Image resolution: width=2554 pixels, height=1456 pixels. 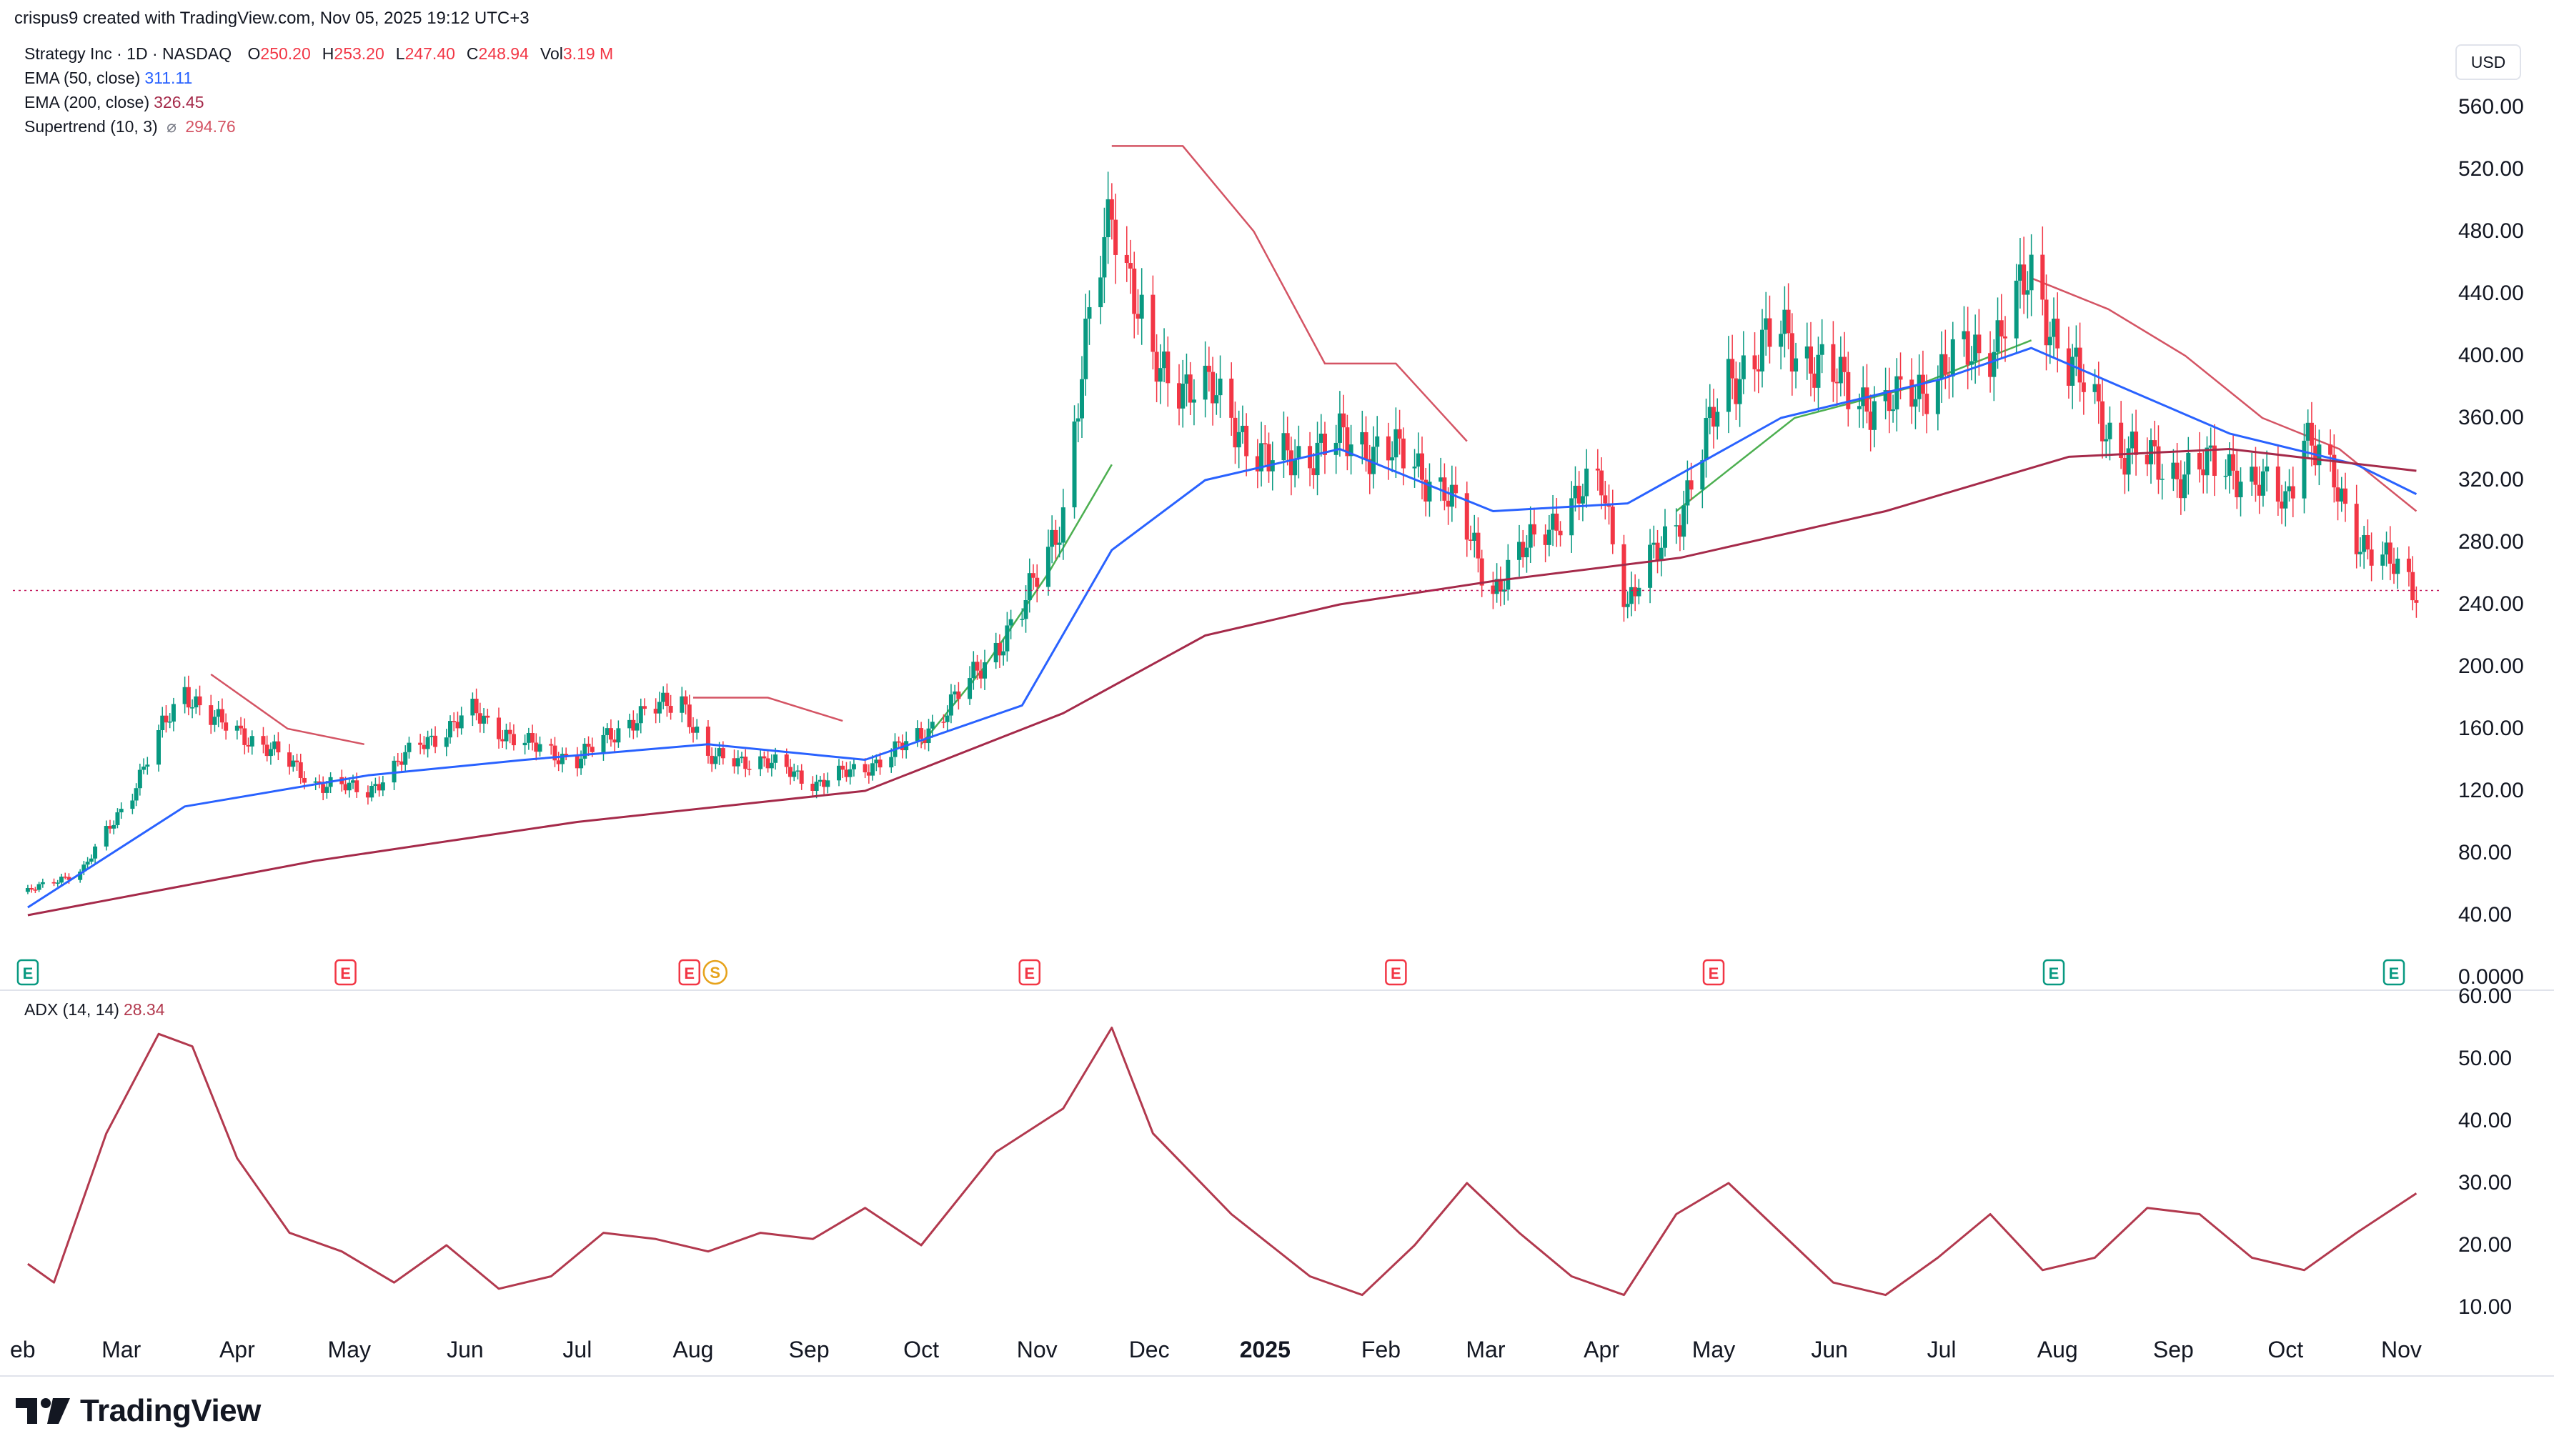 I want to click on time-tick-label: Jun, so click(x=1829, y=1349).